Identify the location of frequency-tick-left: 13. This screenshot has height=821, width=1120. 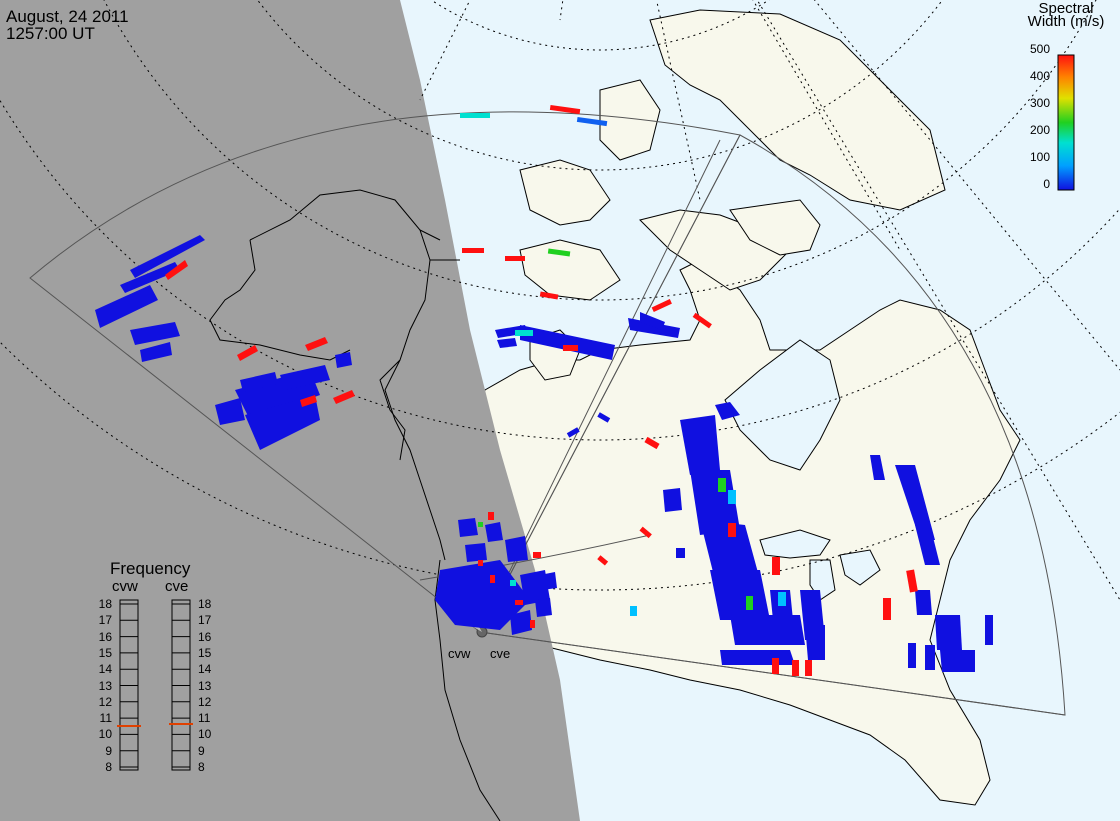
(105, 685).